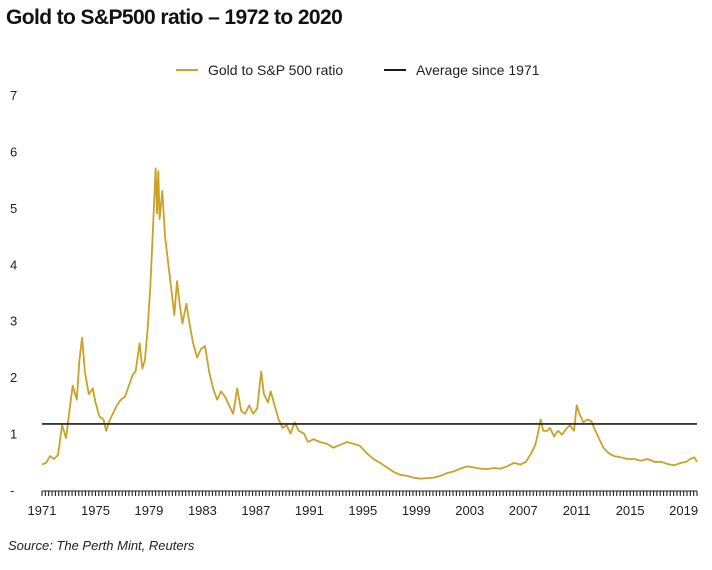 Image resolution: width=712 pixels, height=570 pixels. I want to click on axis-ticks, so click(369, 493).